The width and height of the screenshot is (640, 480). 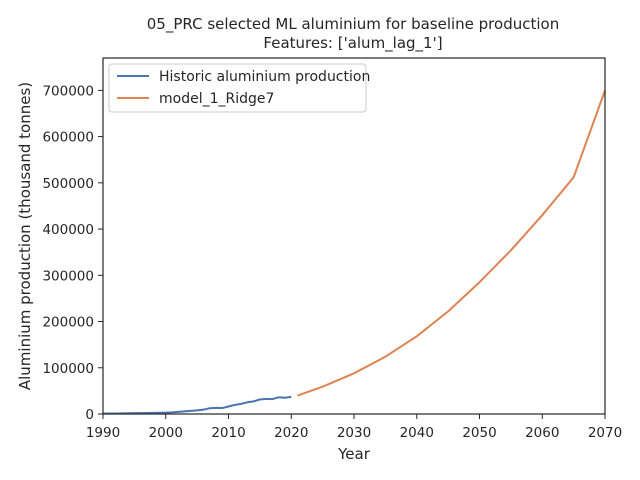 What do you see at coordinates (25, 236) in the screenshot?
I see `y-axis-label: Aluminium production (thousand tonnes)` at bounding box center [25, 236].